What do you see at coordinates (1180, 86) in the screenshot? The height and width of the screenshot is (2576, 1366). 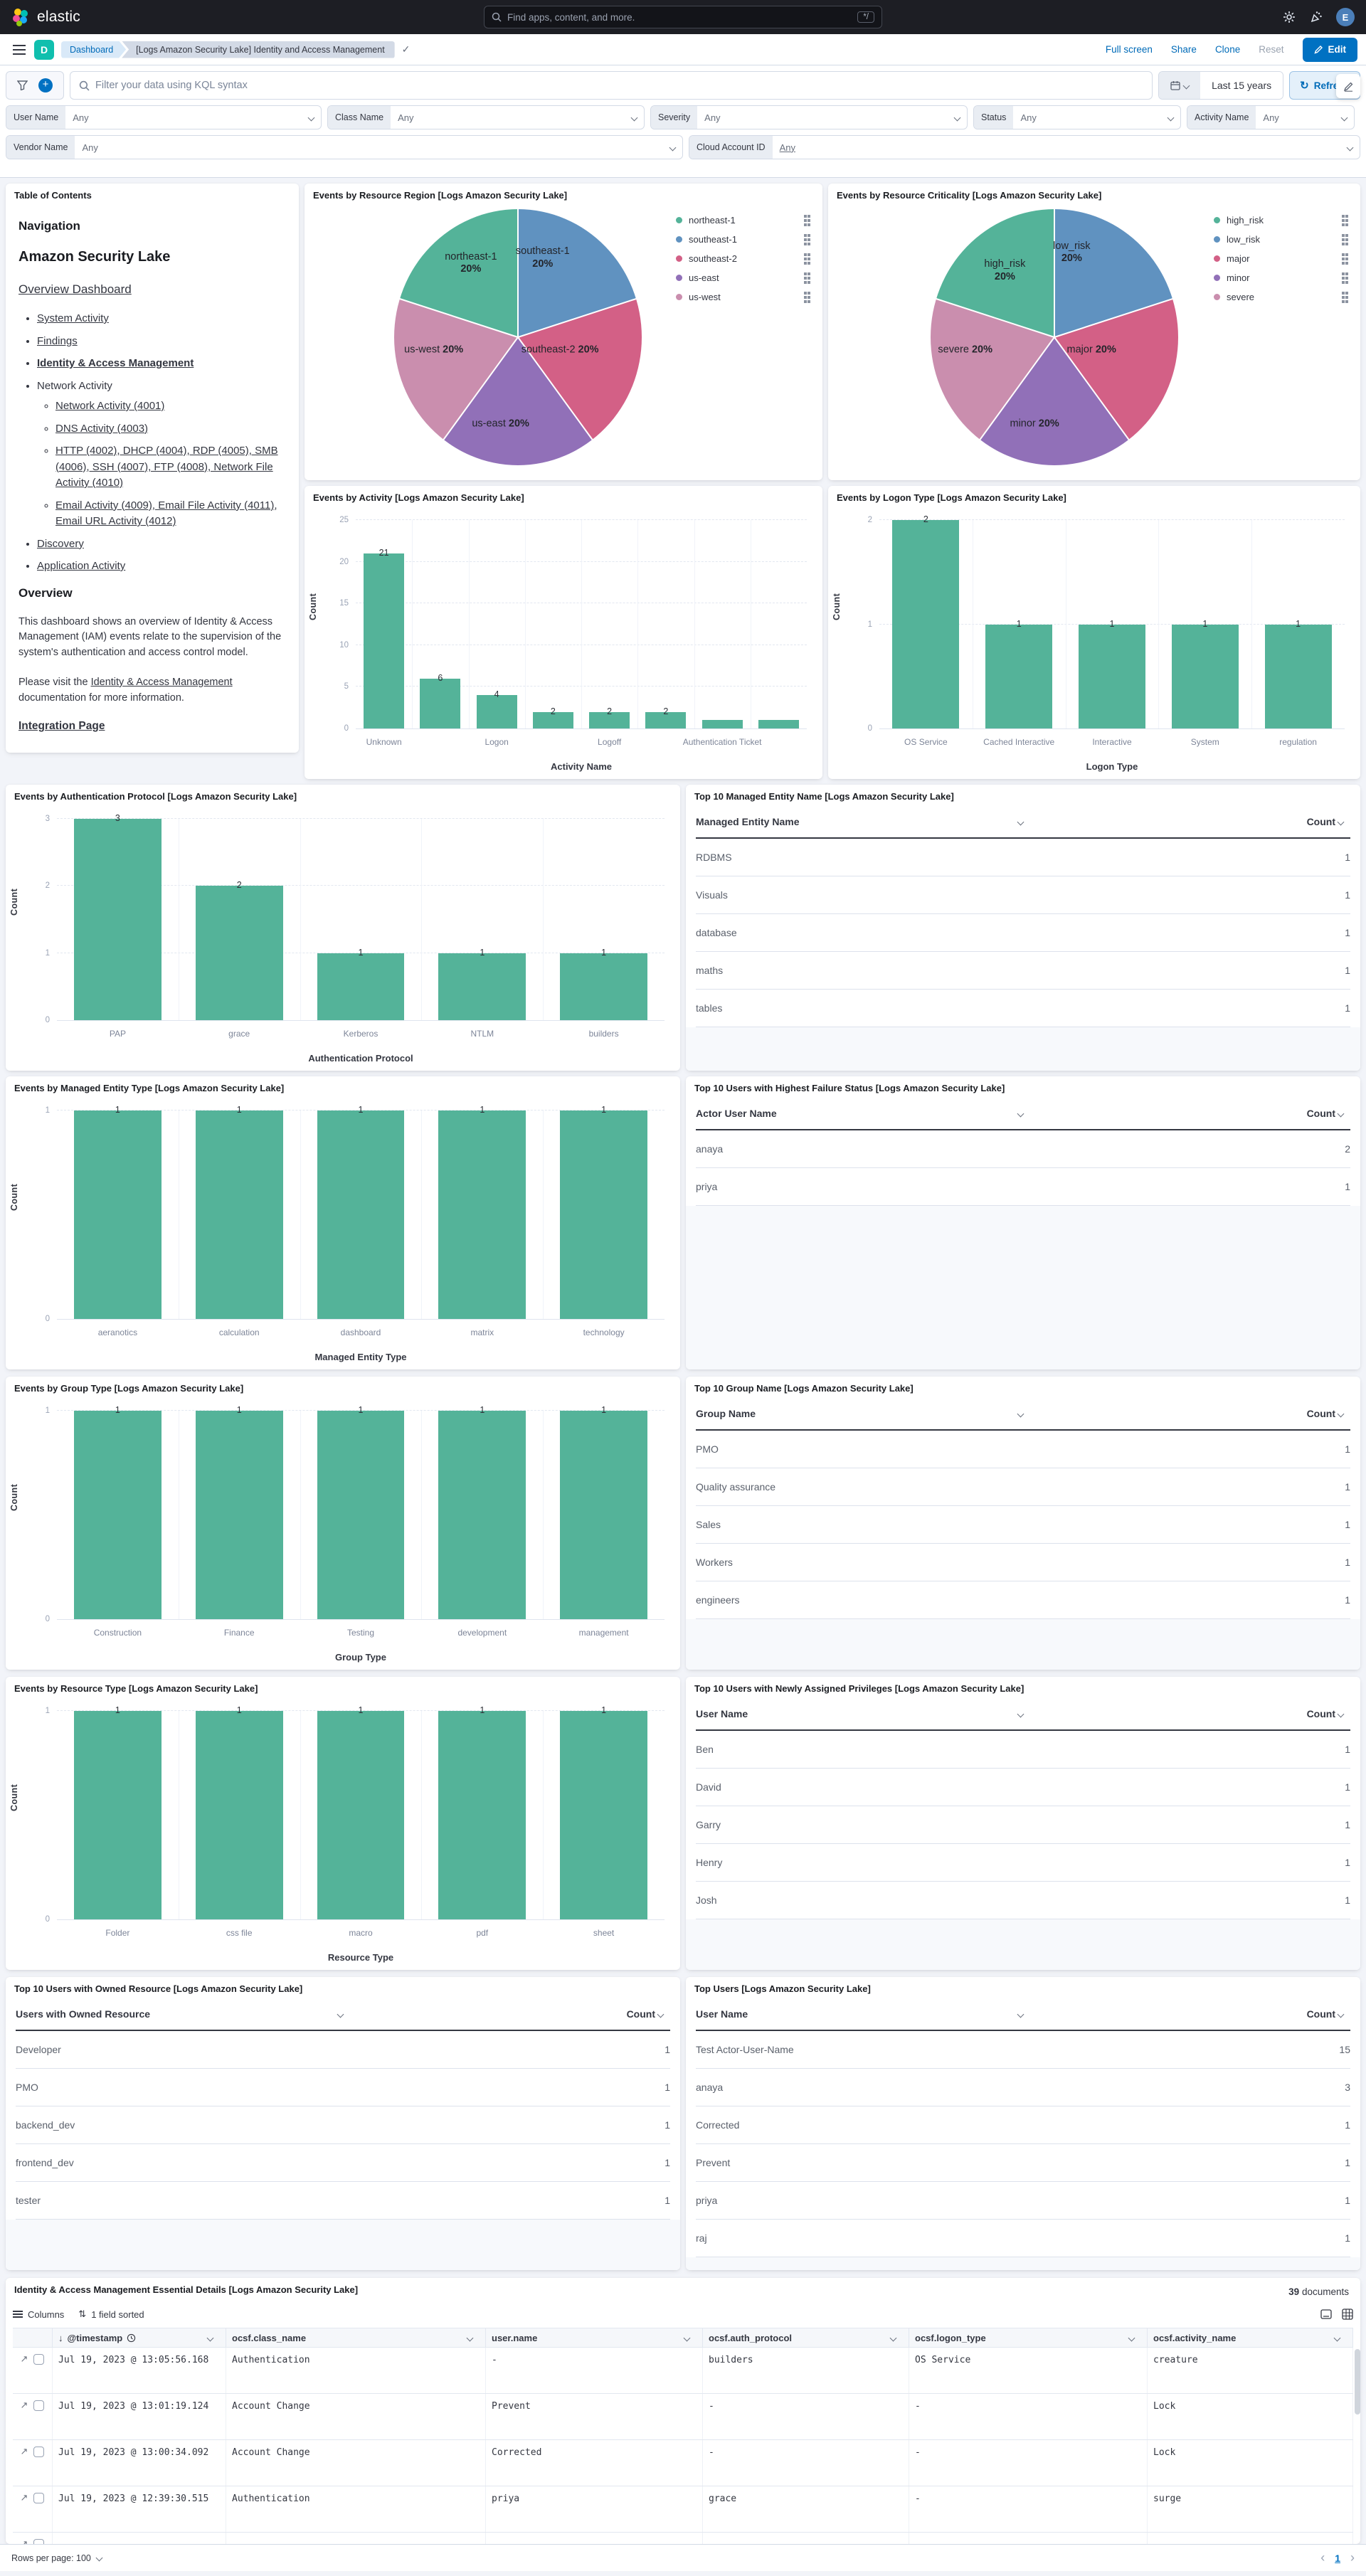 I see `calendar-button` at bounding box center [1180, 86].